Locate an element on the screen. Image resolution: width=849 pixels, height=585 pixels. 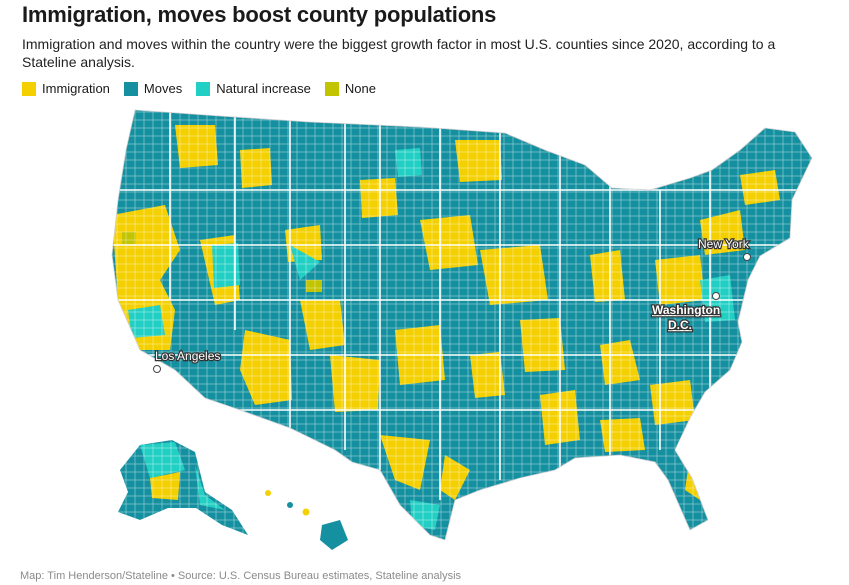
legend-item-none: None is located at coordinates (350, 88).